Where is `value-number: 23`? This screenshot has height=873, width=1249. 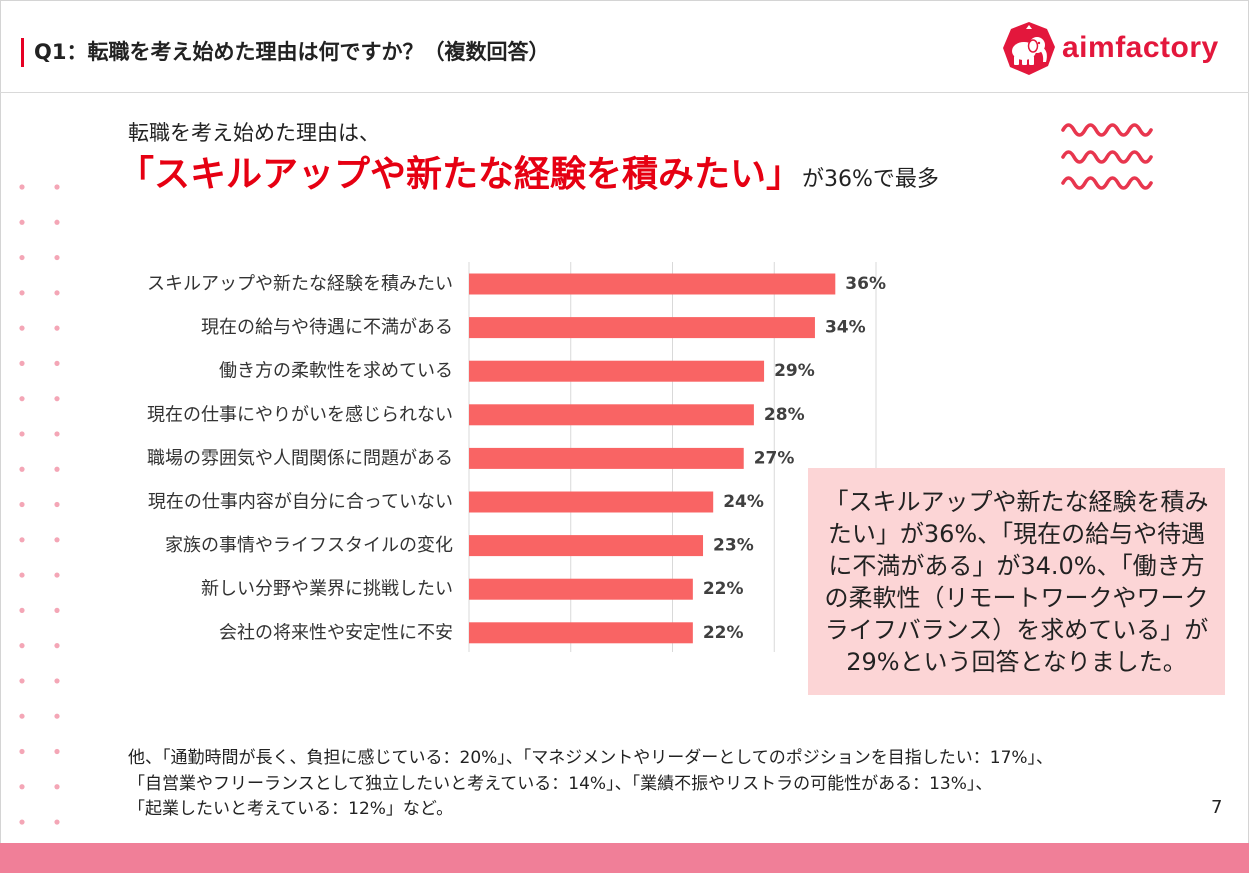
value-number: 23 is located at coordinates (725, 546).